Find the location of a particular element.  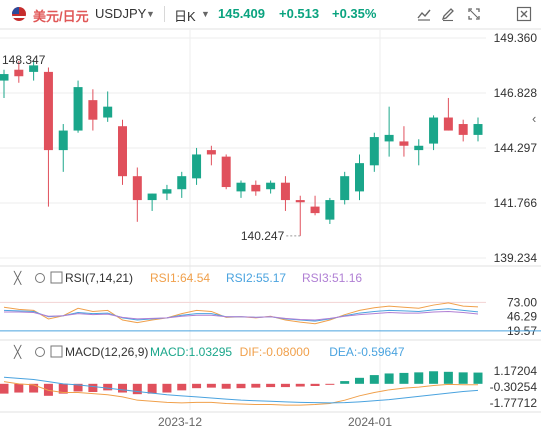

symbol-code: USDJPY is located at coordinates (121, 13).